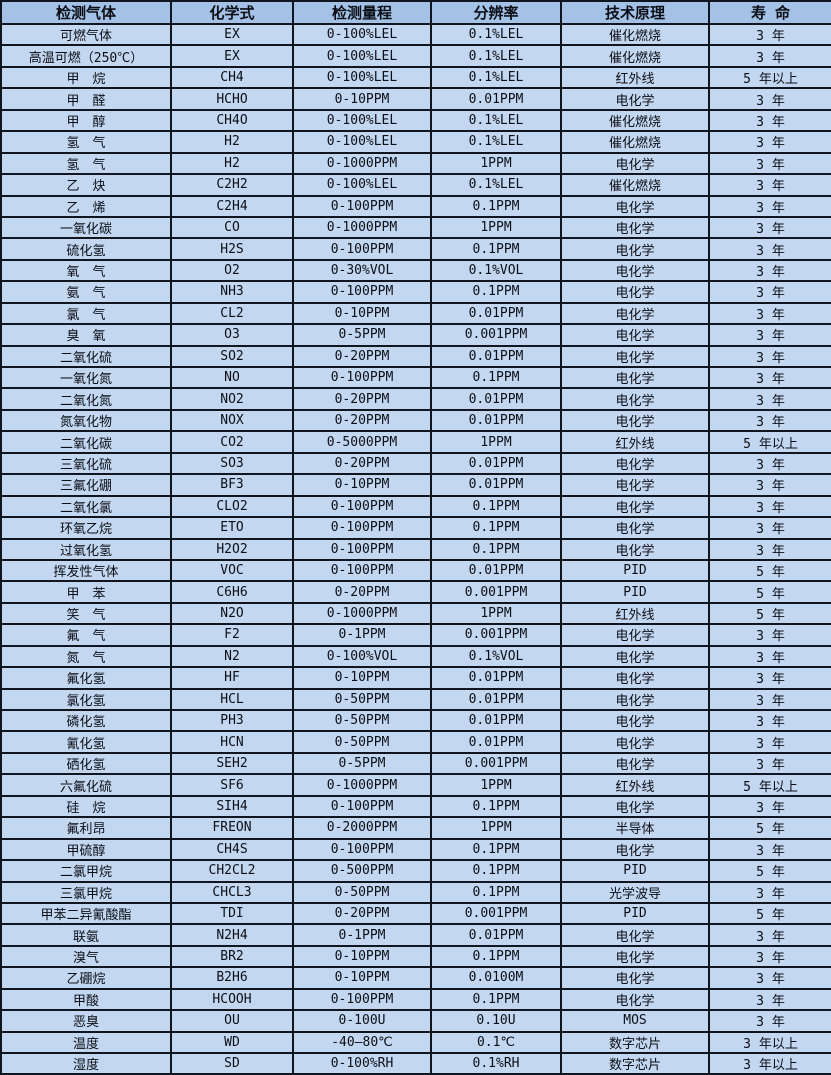 The image size is (831, 1075). I want to click on cell-formula: C2H4, so click(232, 206).